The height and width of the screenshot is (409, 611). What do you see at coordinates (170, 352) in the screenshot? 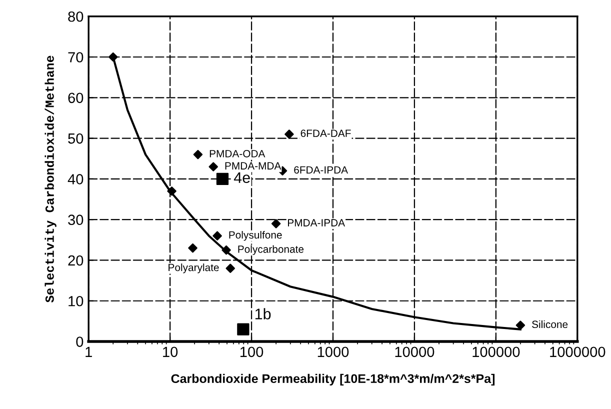
I see `x-tick-label: 10` at bounding box center [170, 352].